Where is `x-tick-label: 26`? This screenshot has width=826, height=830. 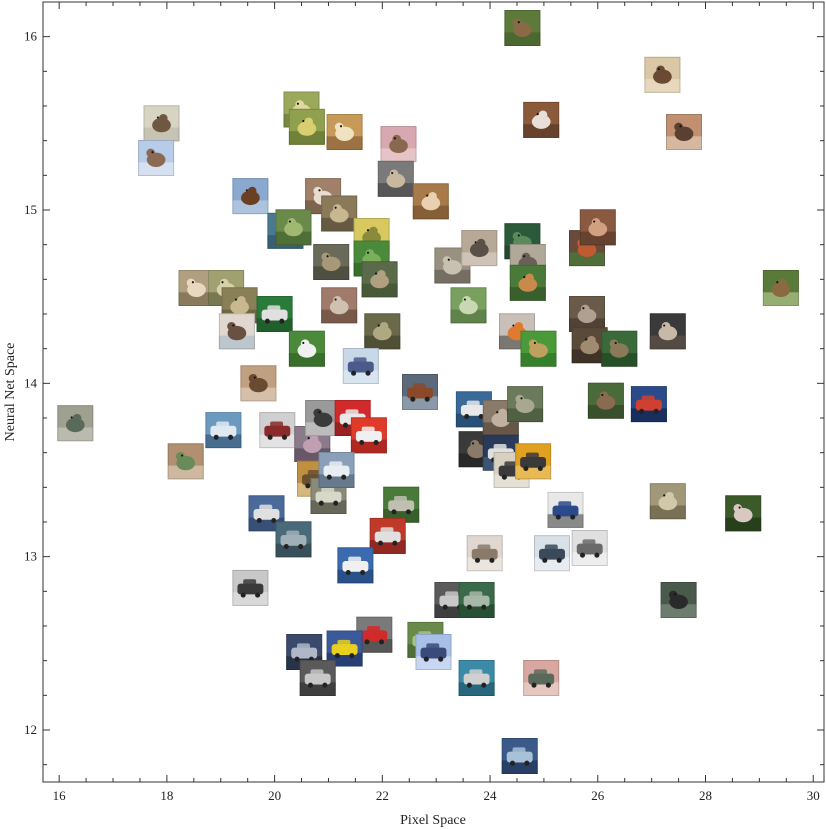
x-tick-label: 26 is located at coordinates (598, 795).